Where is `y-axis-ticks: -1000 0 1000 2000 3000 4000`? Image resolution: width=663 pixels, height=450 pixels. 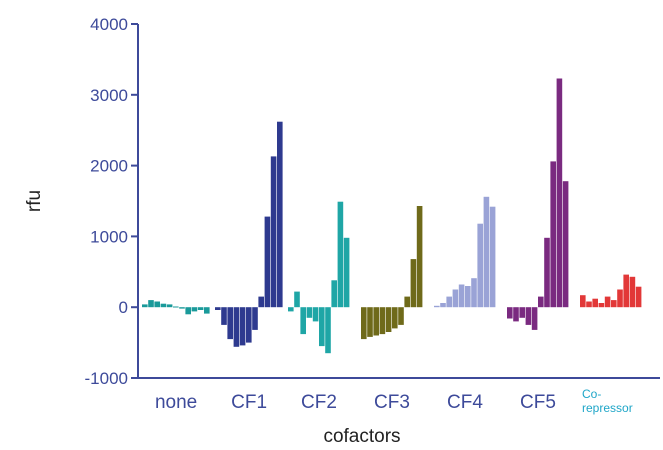
y-axis-ticks: -1000 0 1000 2000 3000 4000 is located at coordinates (111, 201).